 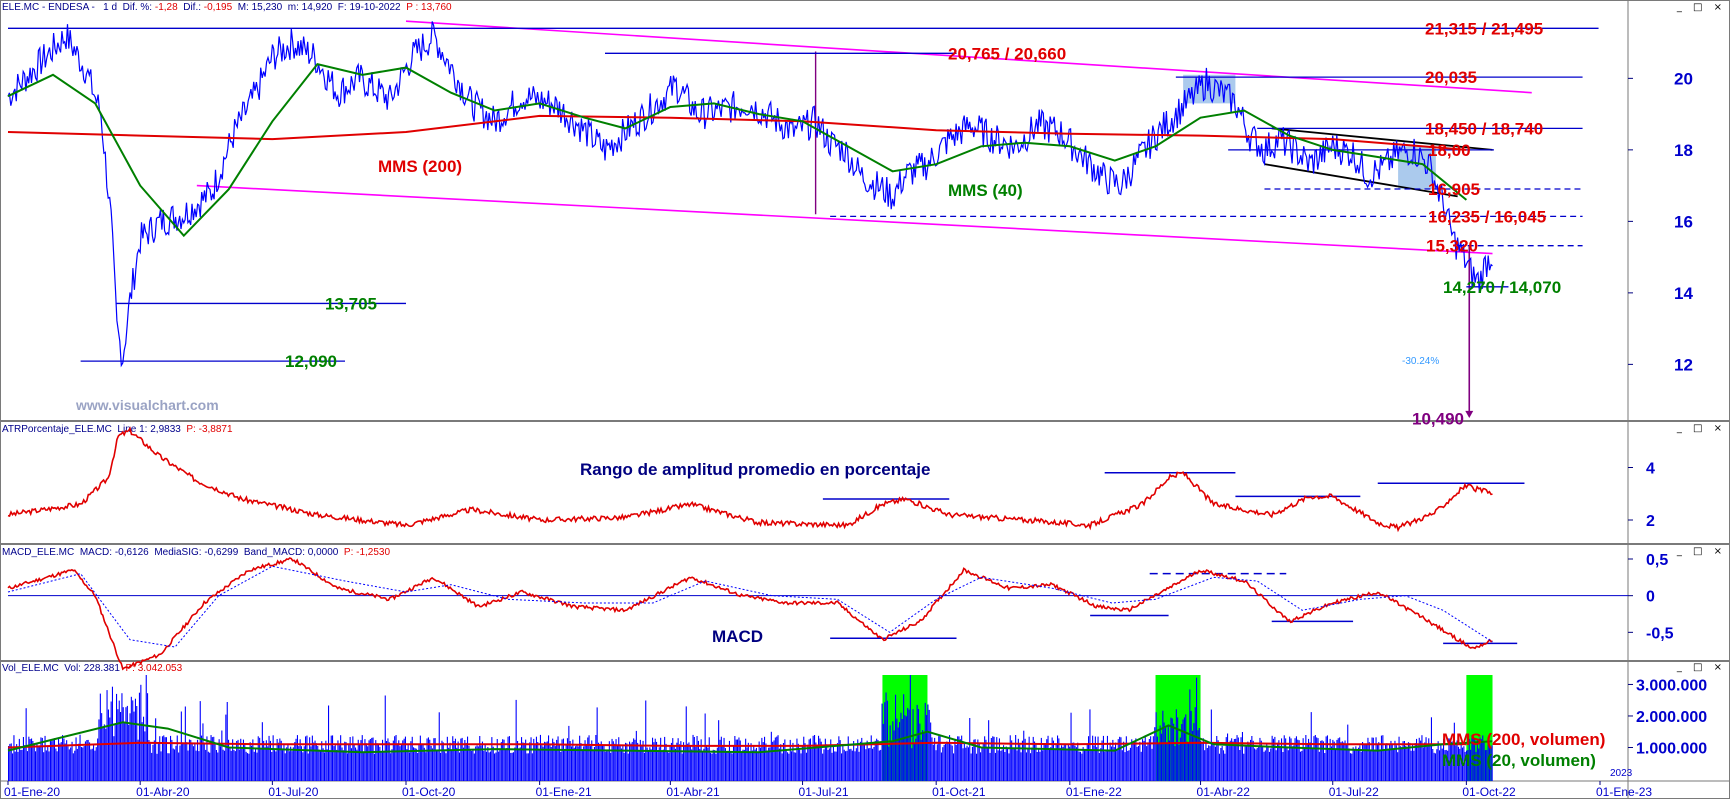 What do you see at coordinates (1701, 667) in the screenshot?
I see `vol-window-controls: _ □ ×` at bounding box center [1701, 667].